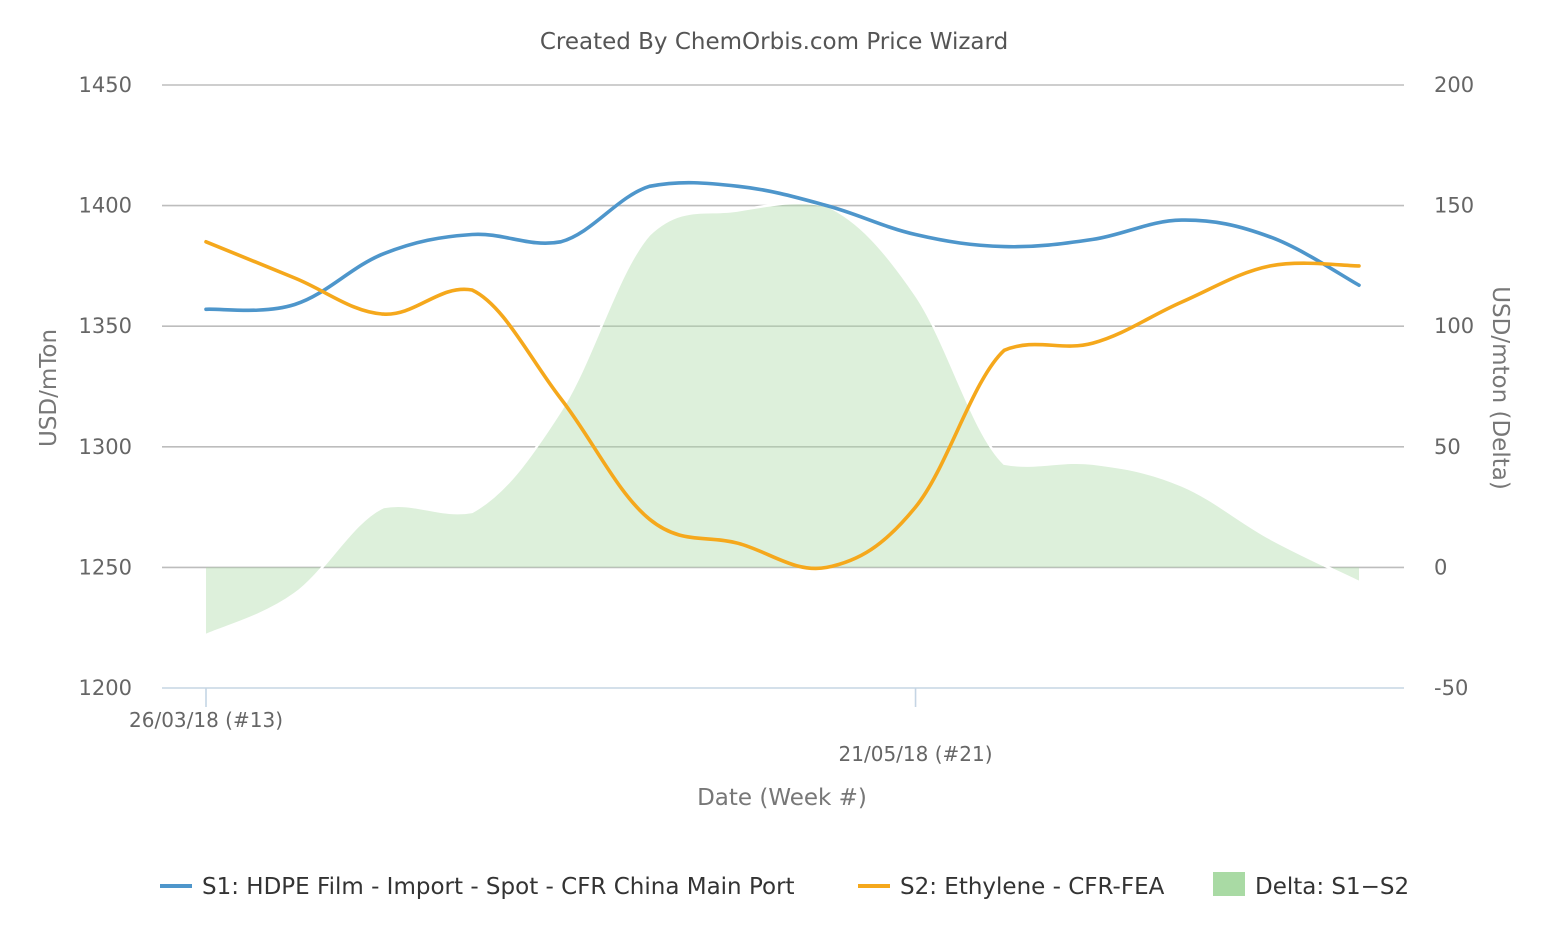  I want to click on y-tick-label: 1400, so click(105, 206).